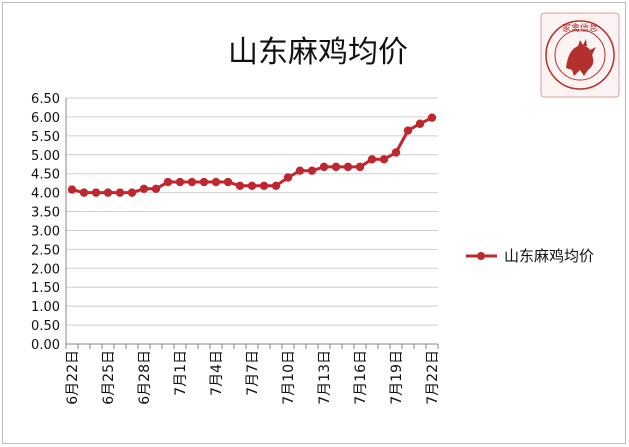 Image resolution: width=629 pixels, height=447 pixels. Describe the element at coordinates (45, 307) in the screenshot. I see `y-tick-label: 1.00` at that location.